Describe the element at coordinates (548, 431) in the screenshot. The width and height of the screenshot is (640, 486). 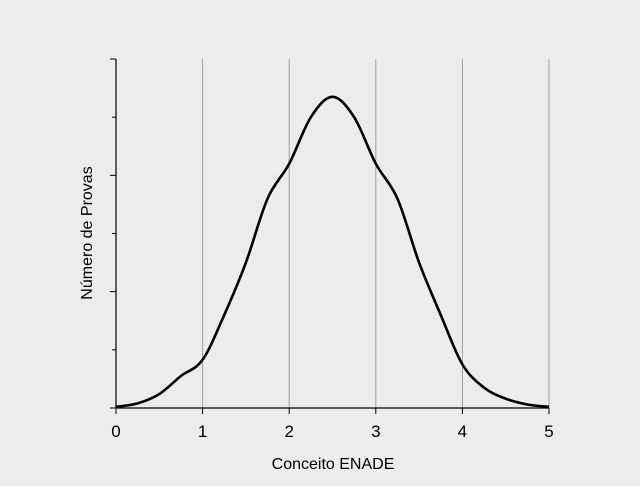
I see `x-tick-label-5: 5` at that location.